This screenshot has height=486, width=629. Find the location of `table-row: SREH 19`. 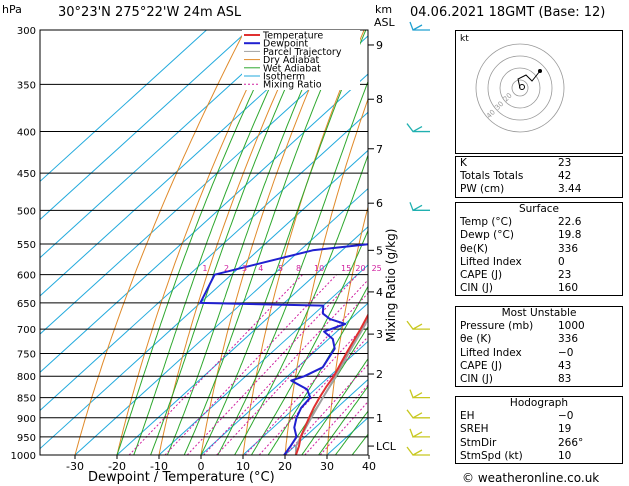

table-row: SREH 19 is located at coordinates (539, 429).